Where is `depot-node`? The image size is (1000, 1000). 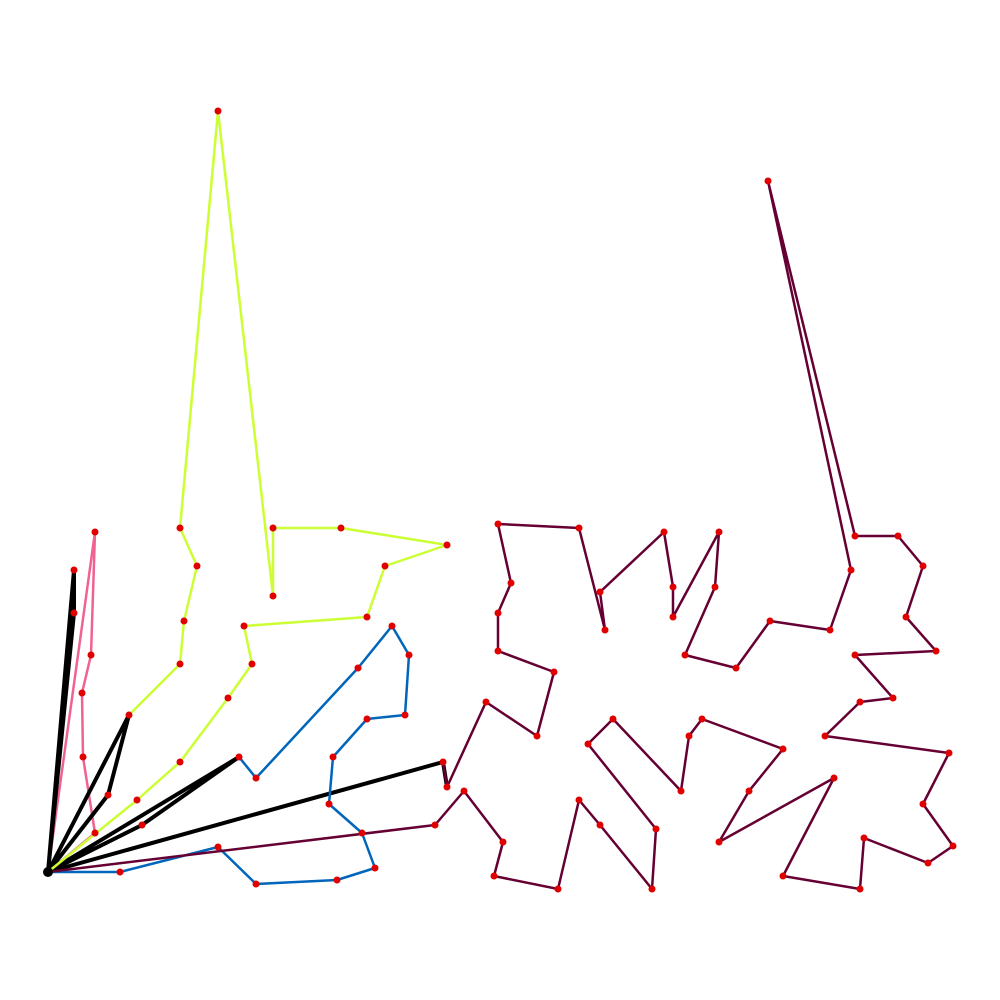
depot-node is located at coordinates (48, 872).